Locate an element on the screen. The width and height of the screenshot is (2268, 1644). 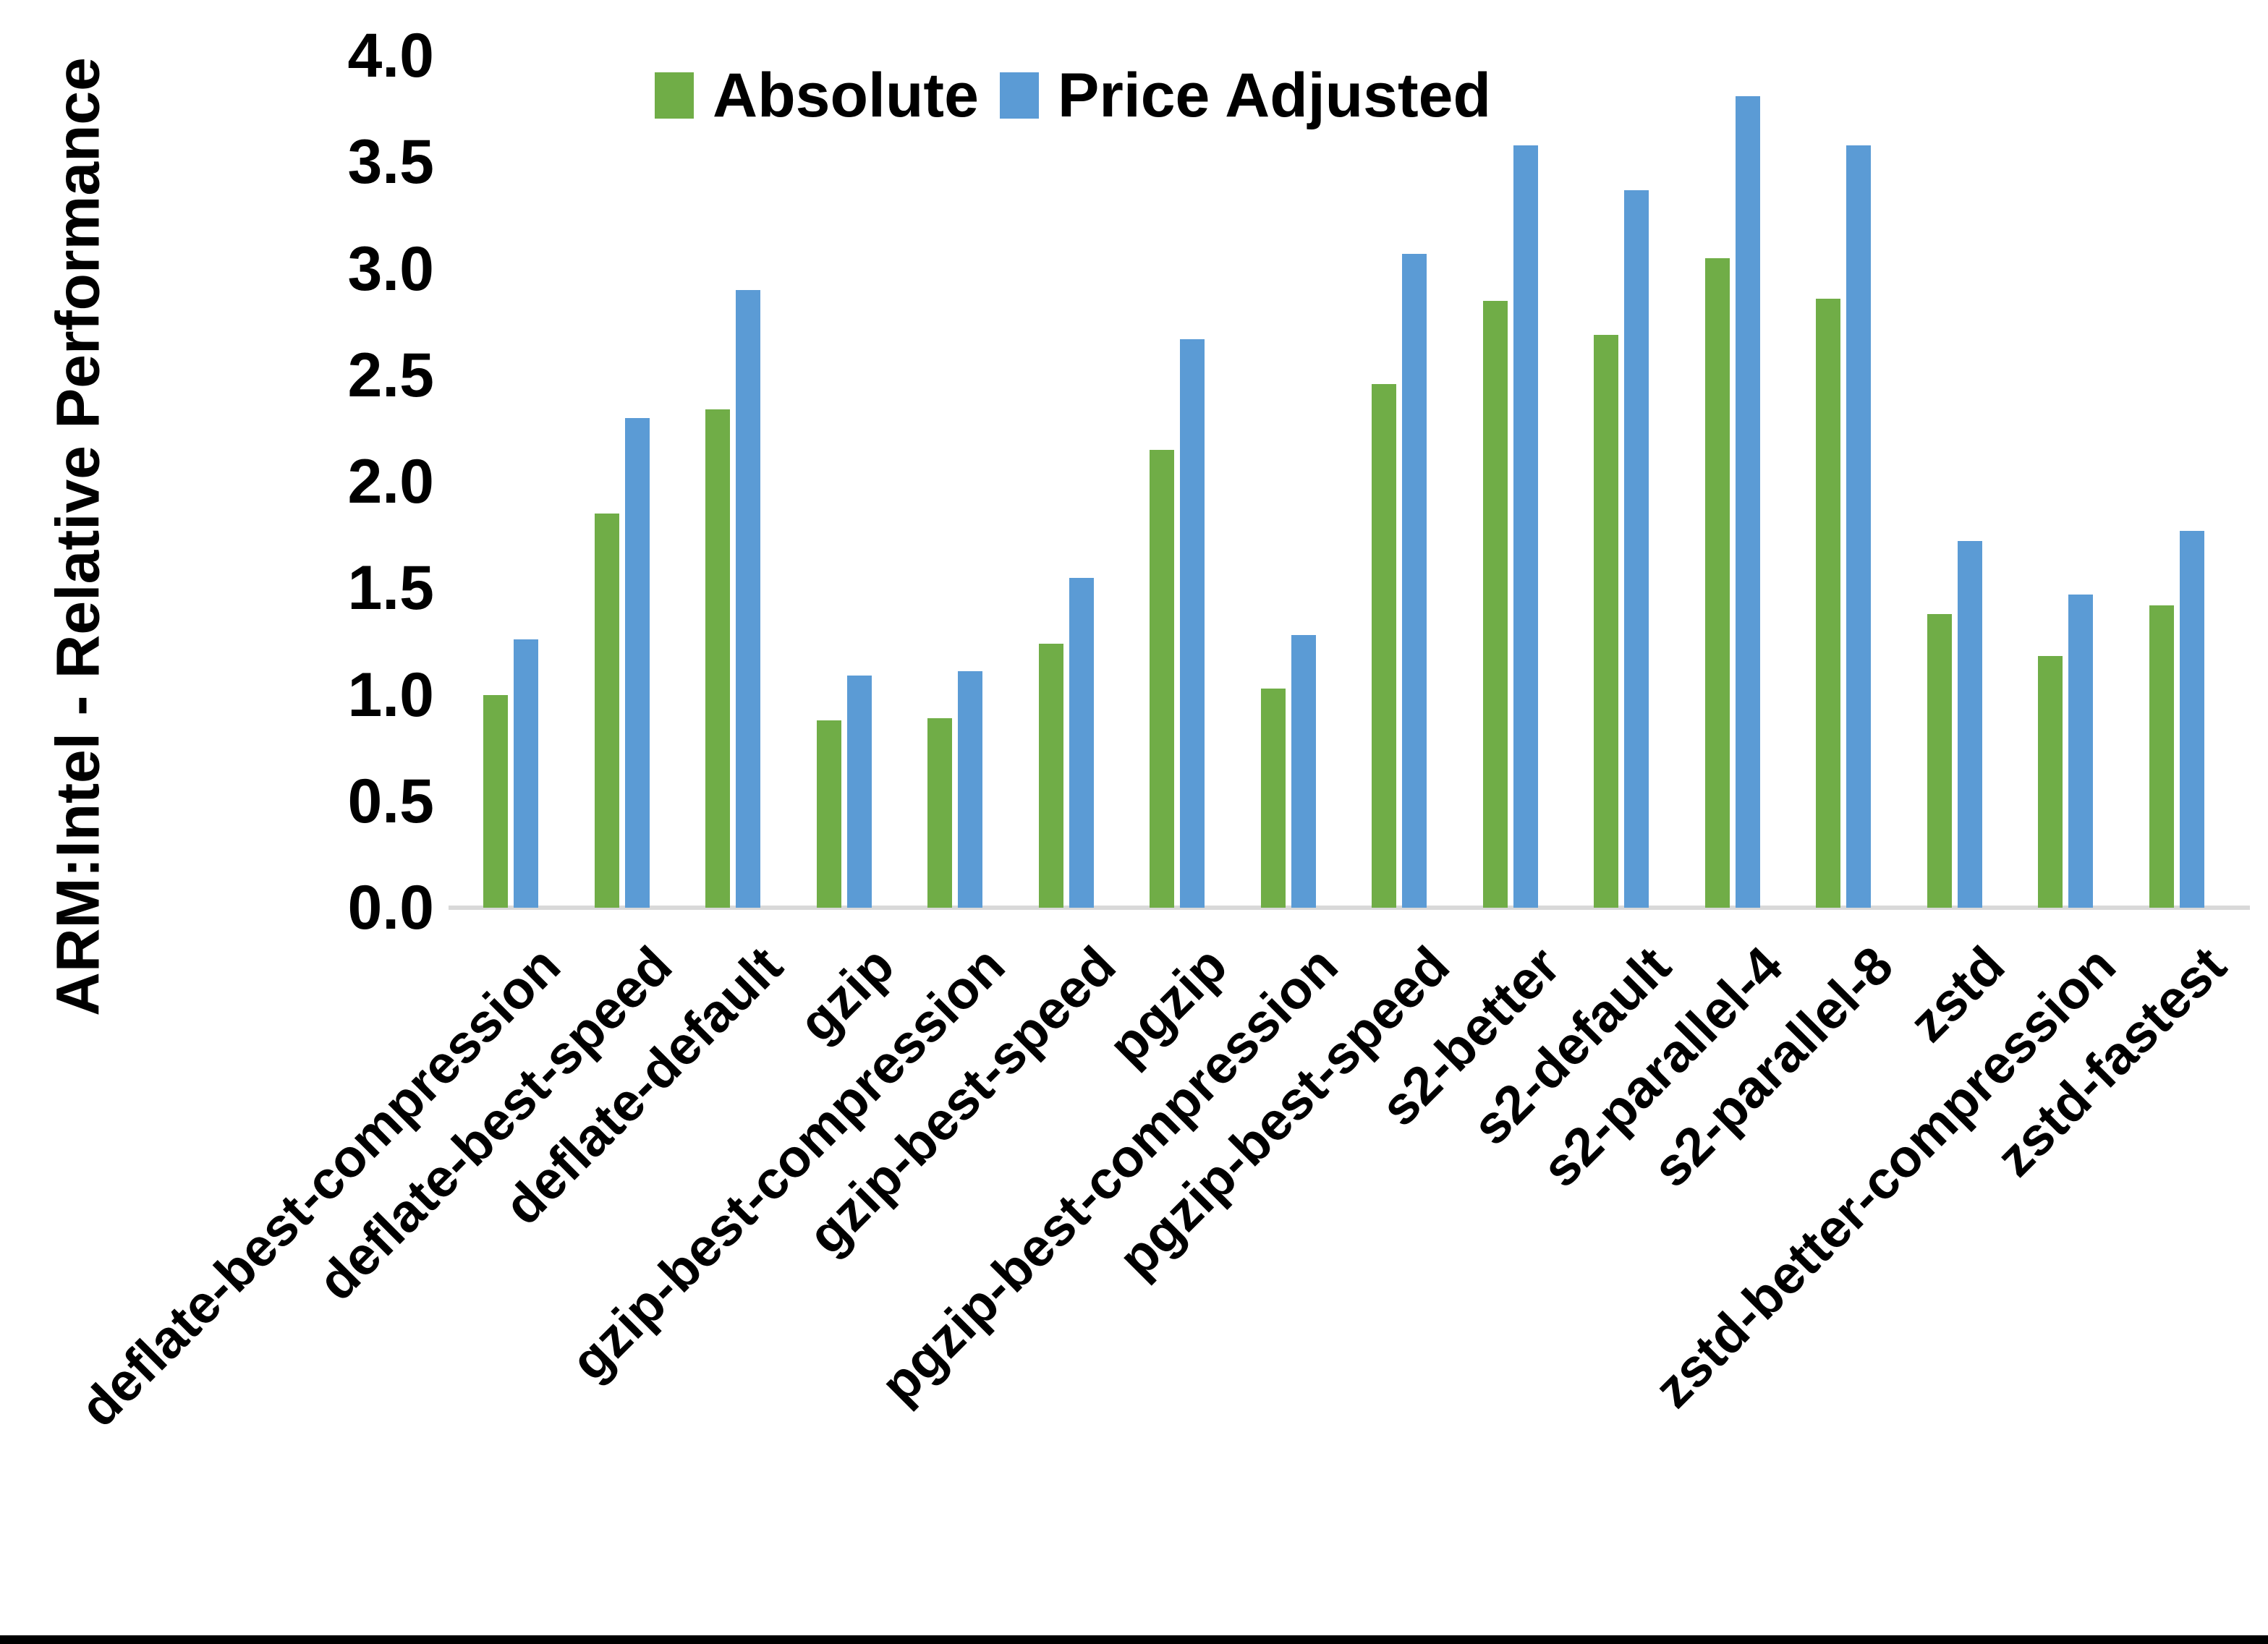
bar-absolute-deflate-best-speed is located at coordinates (606, 711).